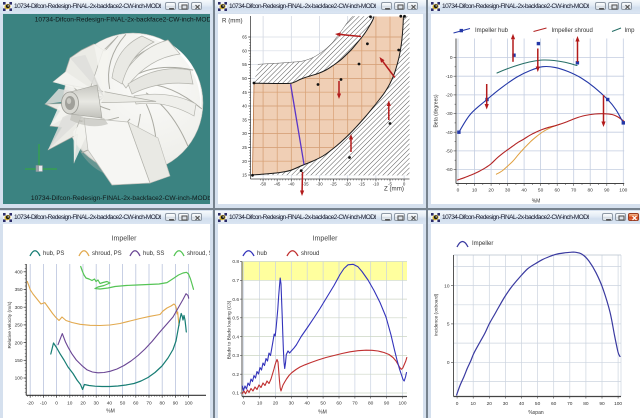  What do you see at coordinates (235, 337) in the screenshot?
I see `svg-text: 0.4` at bounding box center [235, 337].